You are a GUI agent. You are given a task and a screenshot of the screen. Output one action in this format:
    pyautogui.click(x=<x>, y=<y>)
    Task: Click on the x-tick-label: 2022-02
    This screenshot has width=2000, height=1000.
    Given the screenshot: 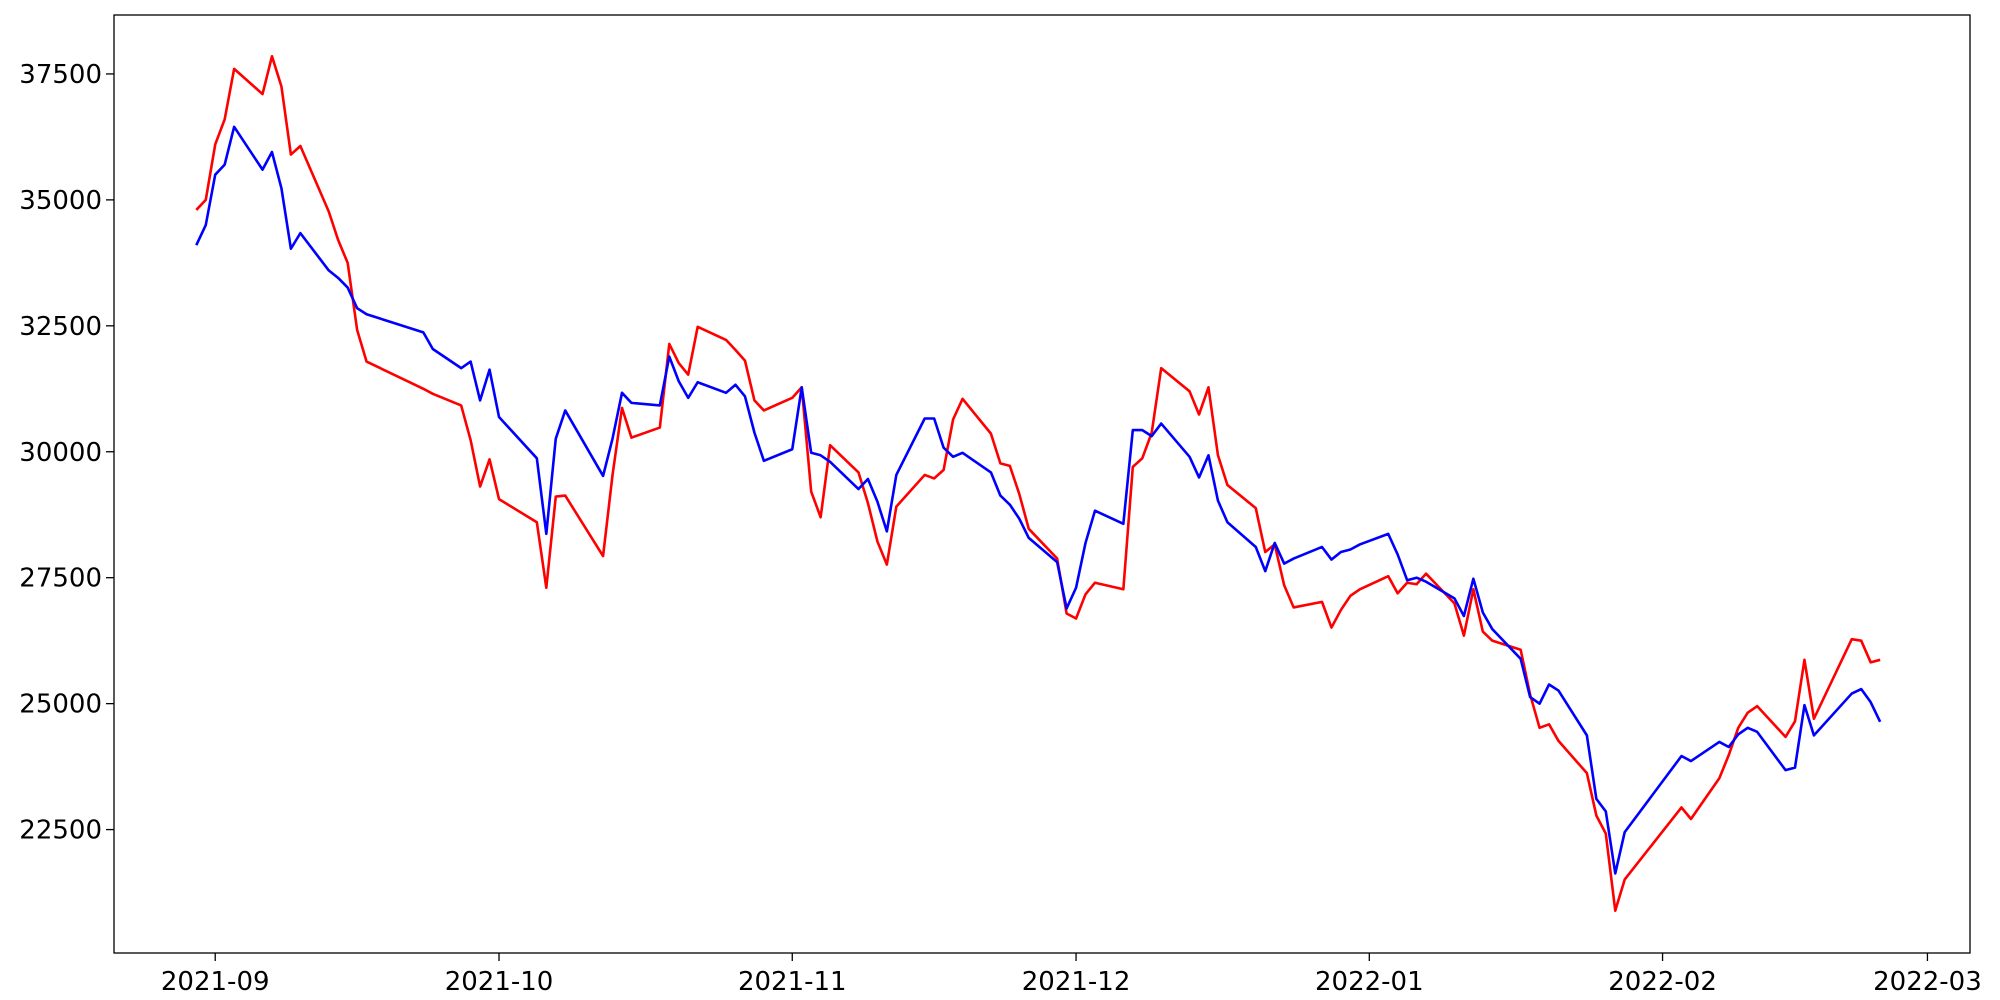 What is the action you would take?
    pyautogui.click(x=1662, y=982)
    